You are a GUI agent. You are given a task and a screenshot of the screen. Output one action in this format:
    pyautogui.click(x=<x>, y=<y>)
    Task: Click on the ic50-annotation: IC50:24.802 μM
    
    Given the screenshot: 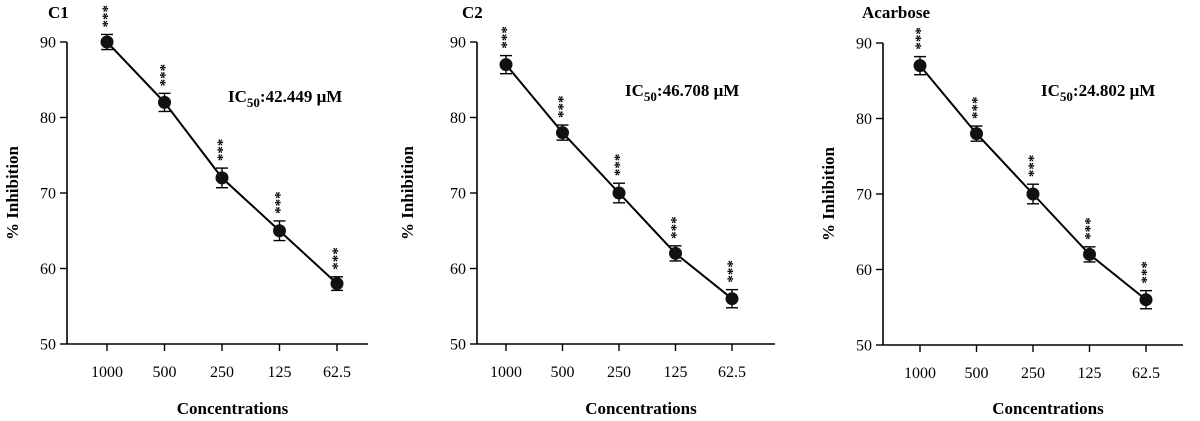 What is the action you would take?
    pyautogui.click(x=1098, y=92)
    